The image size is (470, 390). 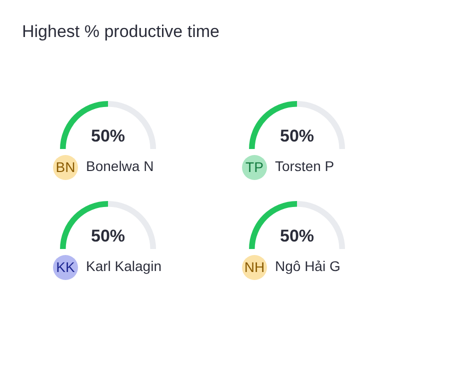 What do you see at coordinates (65, 167) in the screenshot?
I see `avatar-icon: BN` at bounding box center [65, 167].